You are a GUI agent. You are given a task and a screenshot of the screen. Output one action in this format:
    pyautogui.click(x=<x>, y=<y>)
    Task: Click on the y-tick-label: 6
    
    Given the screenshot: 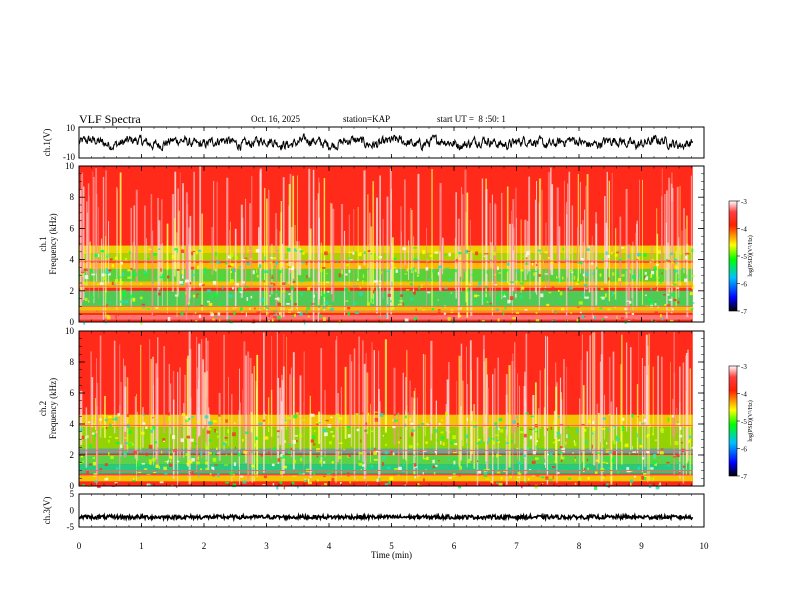 What is the action you would take?
    pyautogui.click(x=72, y=228)
    